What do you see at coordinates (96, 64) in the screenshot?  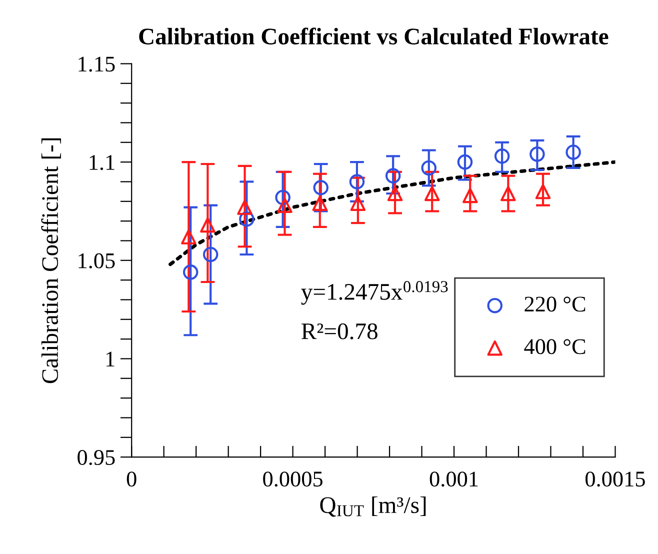 I see `y-tick-label: 1.15` at bounding box center [96, 64].